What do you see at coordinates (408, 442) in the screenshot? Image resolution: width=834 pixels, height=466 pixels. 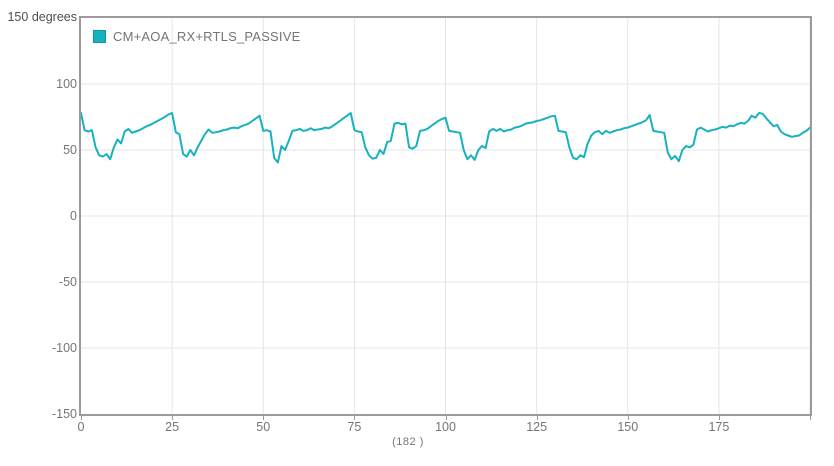 I see `x-axis-caption: (182 )` at bounding box center [408, 442].